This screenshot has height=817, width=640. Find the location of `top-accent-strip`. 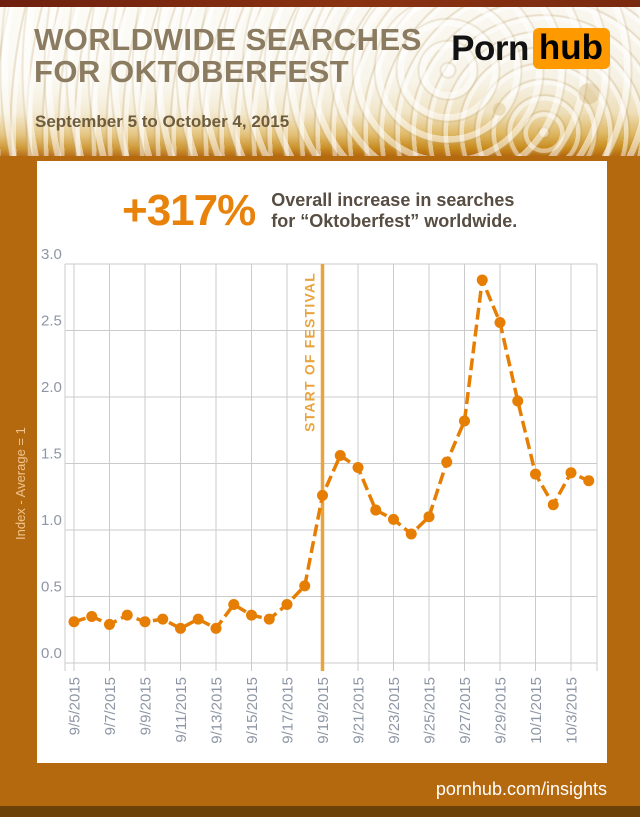

top-accent-strip is located at coordinates (320, 3).